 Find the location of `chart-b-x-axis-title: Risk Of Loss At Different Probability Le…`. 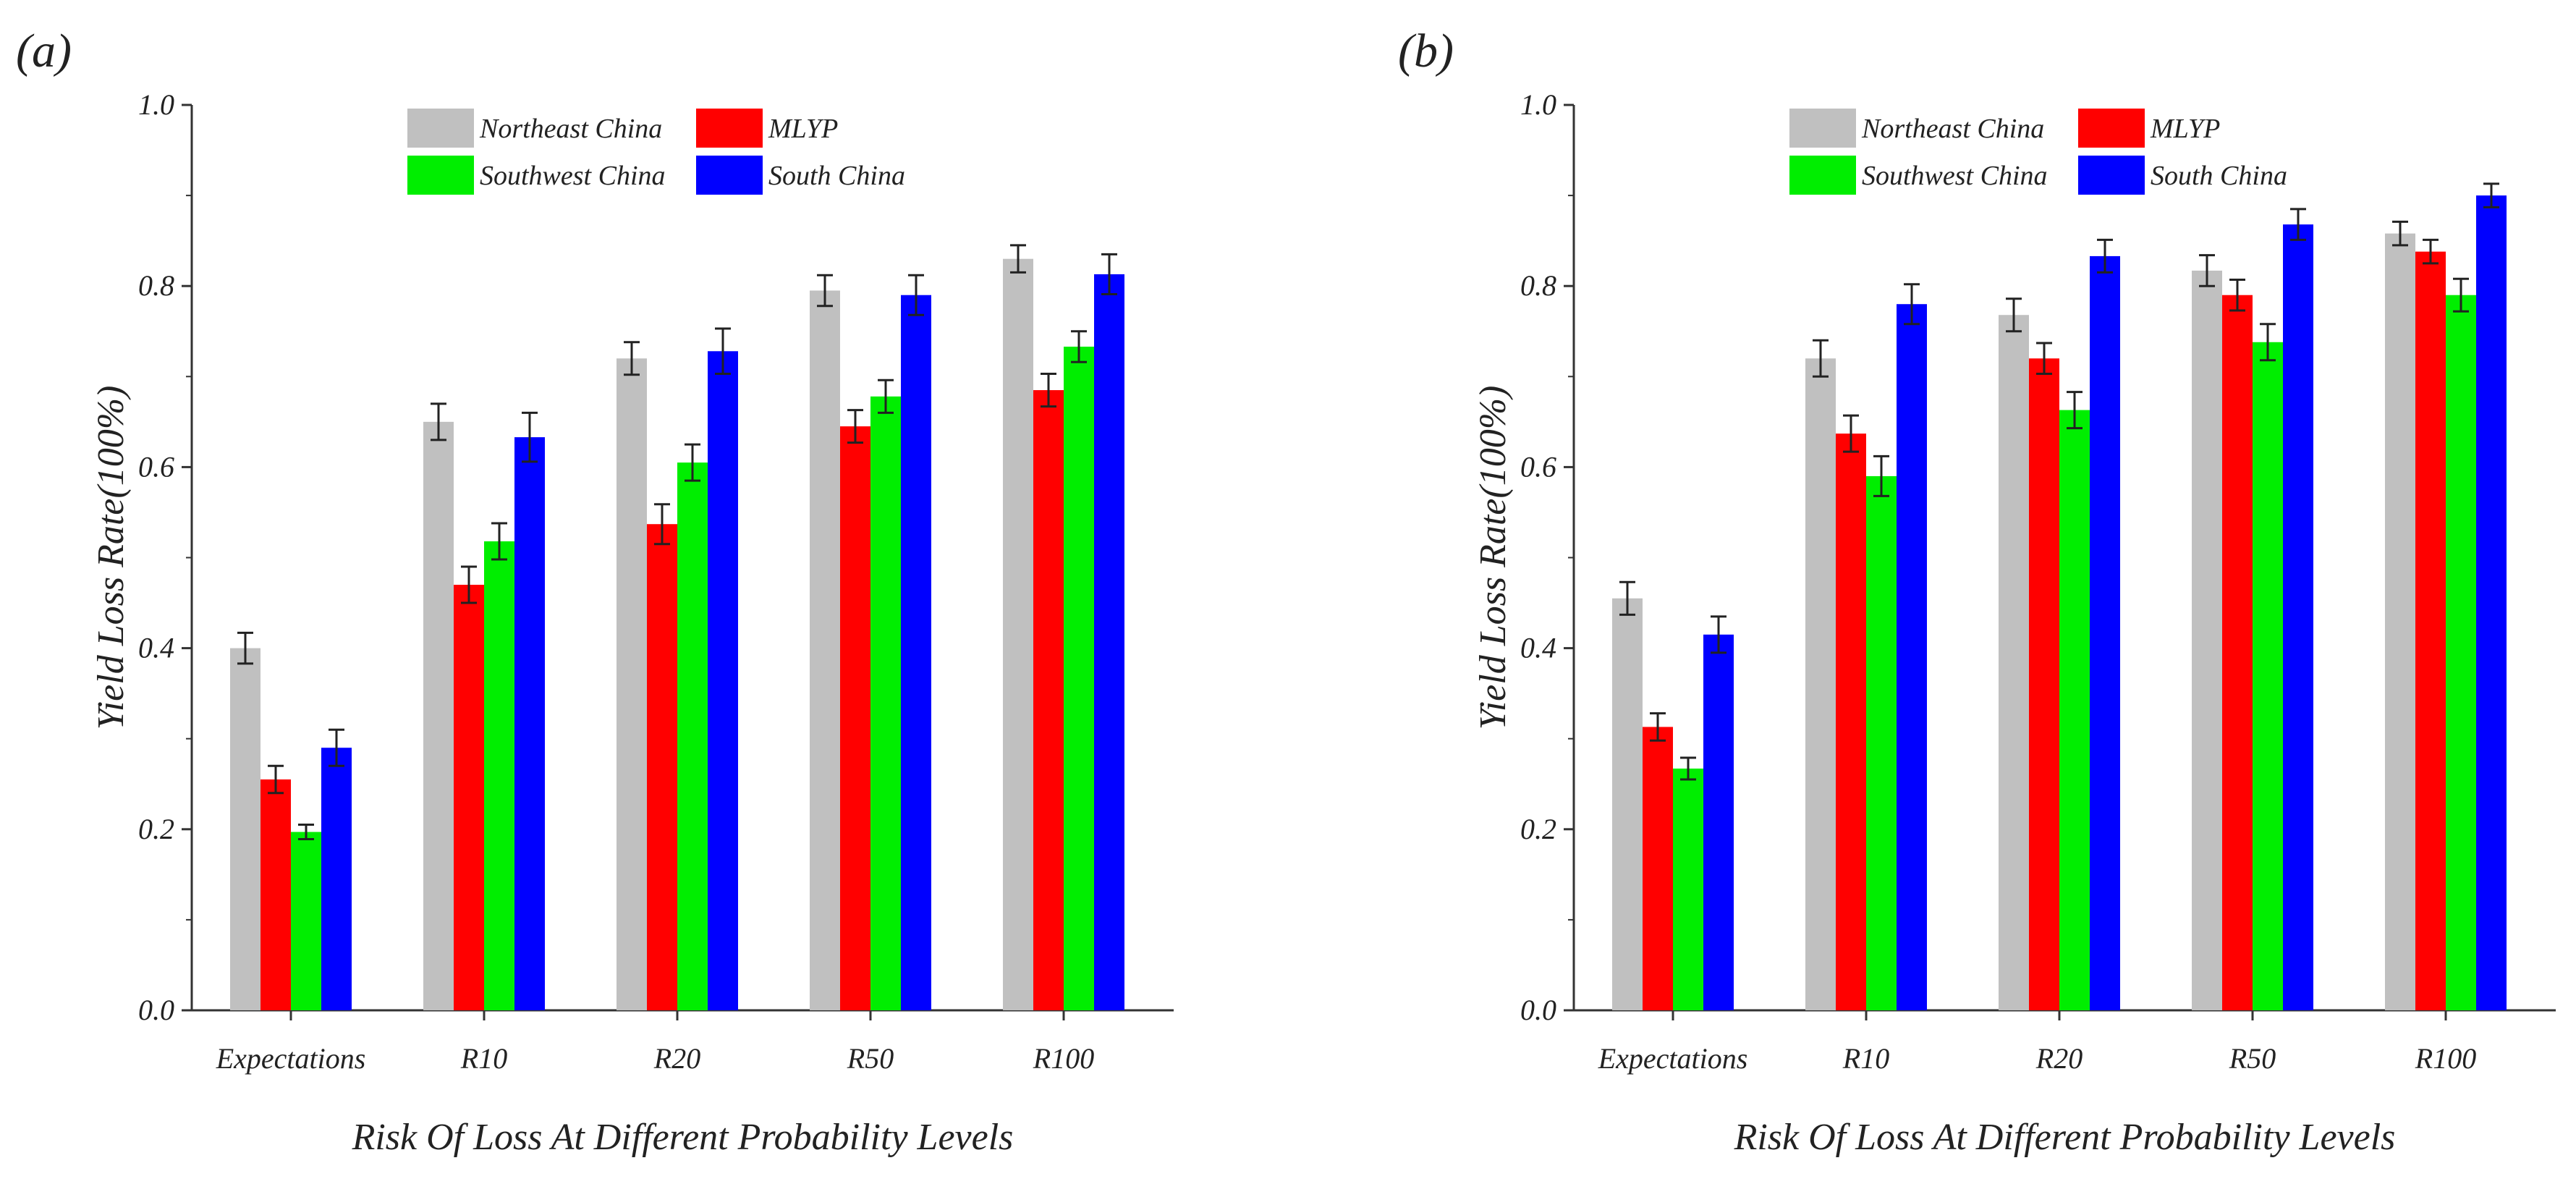

chart-b-x-axis-title: Risk Of Loss At Different Probability Le… is located at coordinates (2065, 1137).